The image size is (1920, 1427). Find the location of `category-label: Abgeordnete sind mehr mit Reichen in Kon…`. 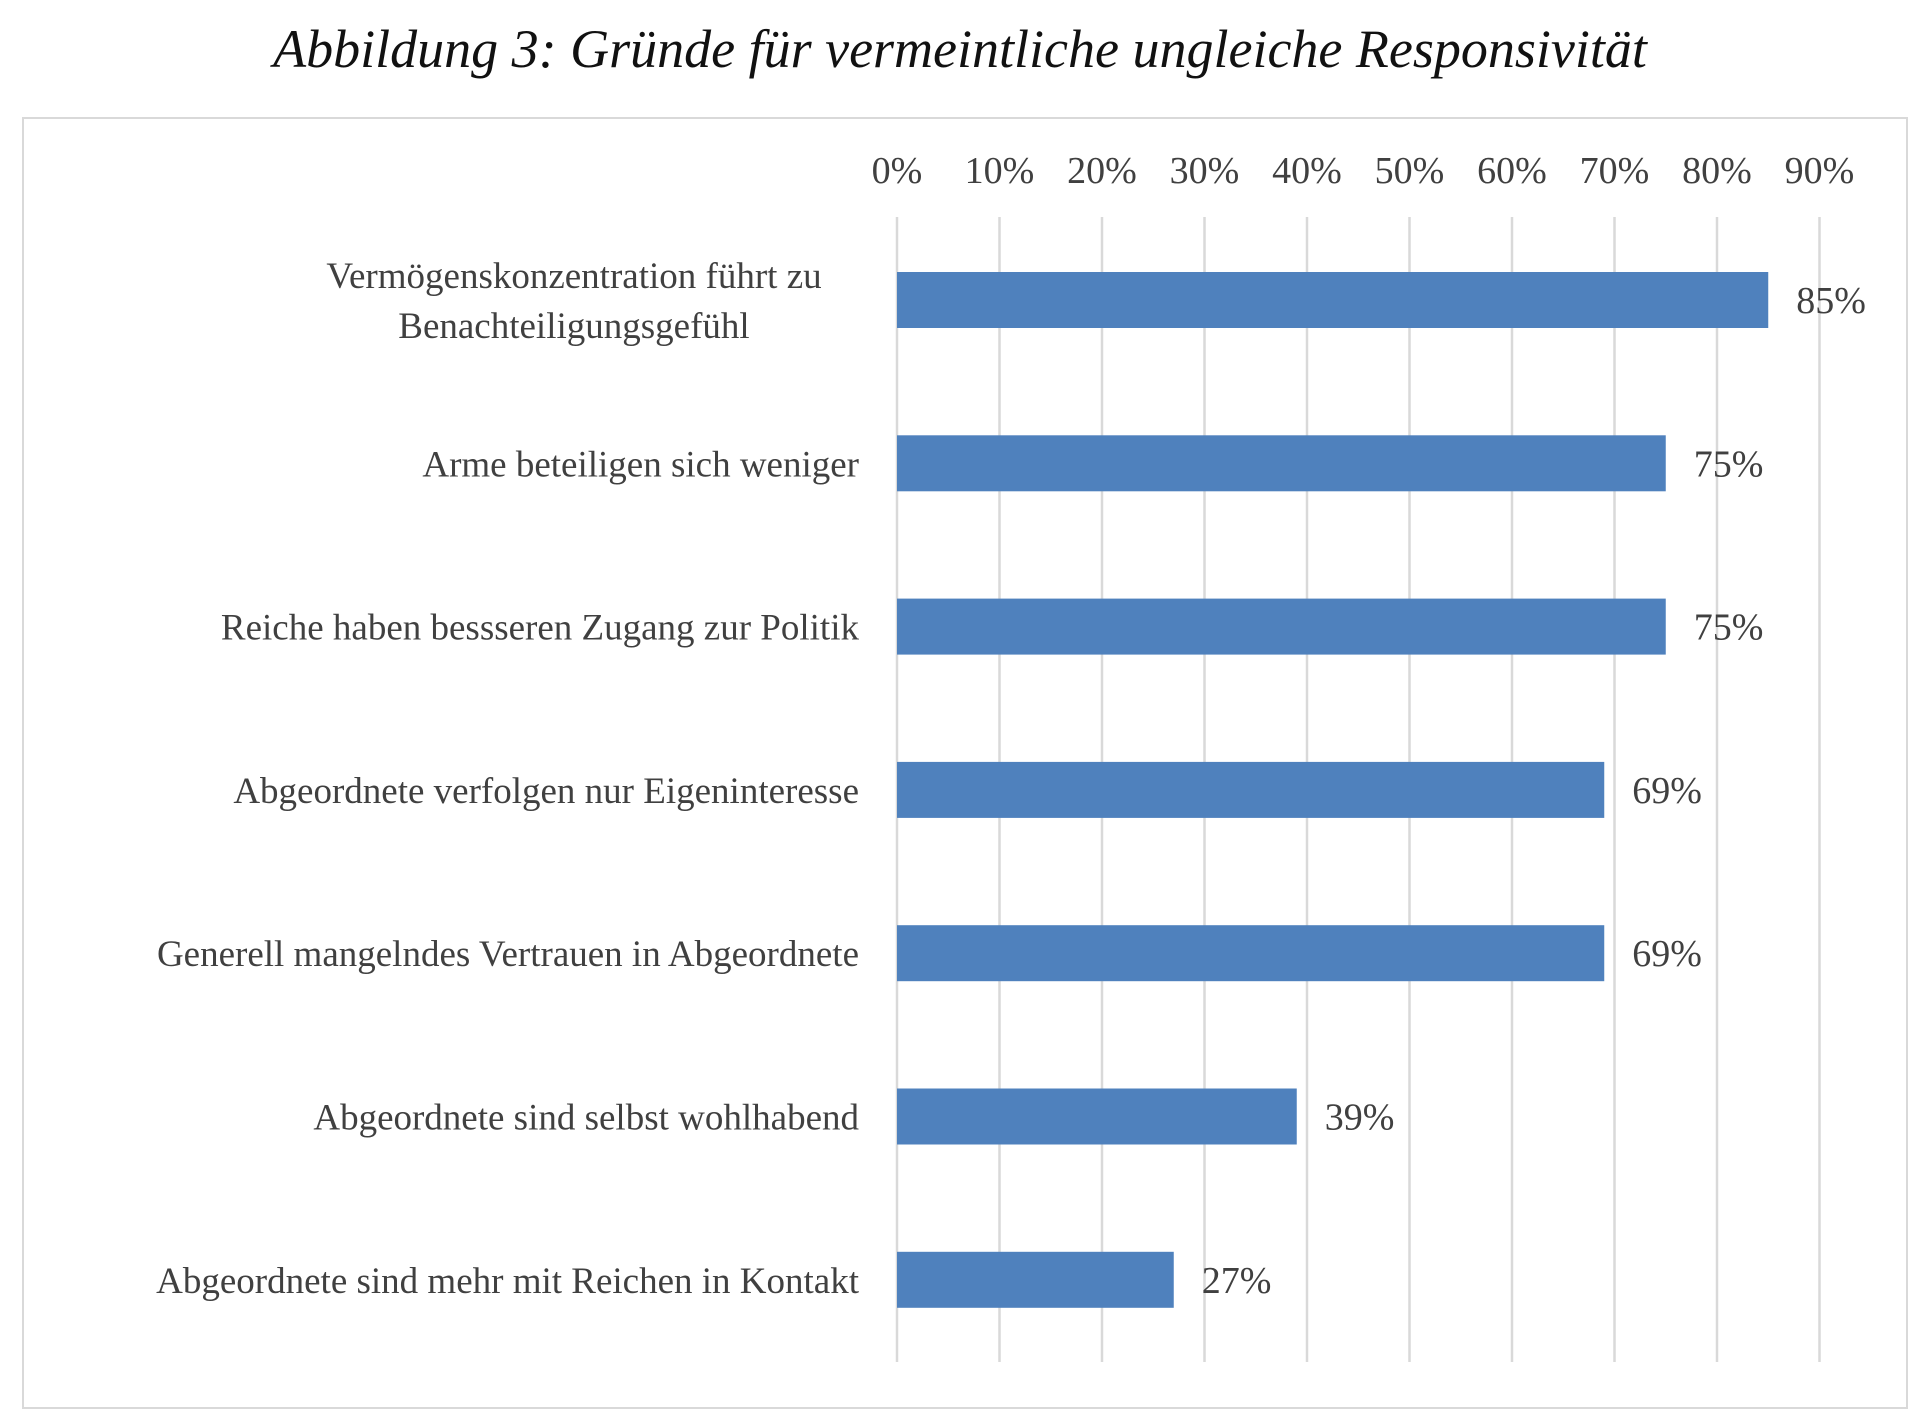

category-label: Abgeordnete sind mehr mit Reichen in Kon… is located at coordinates (508, 1281).